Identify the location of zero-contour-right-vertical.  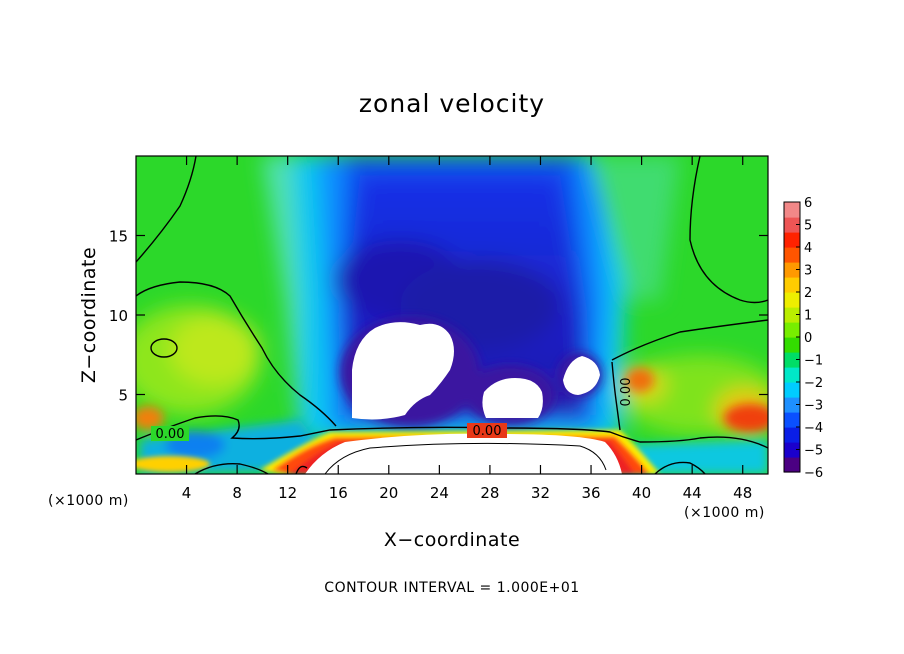
(616, 396).